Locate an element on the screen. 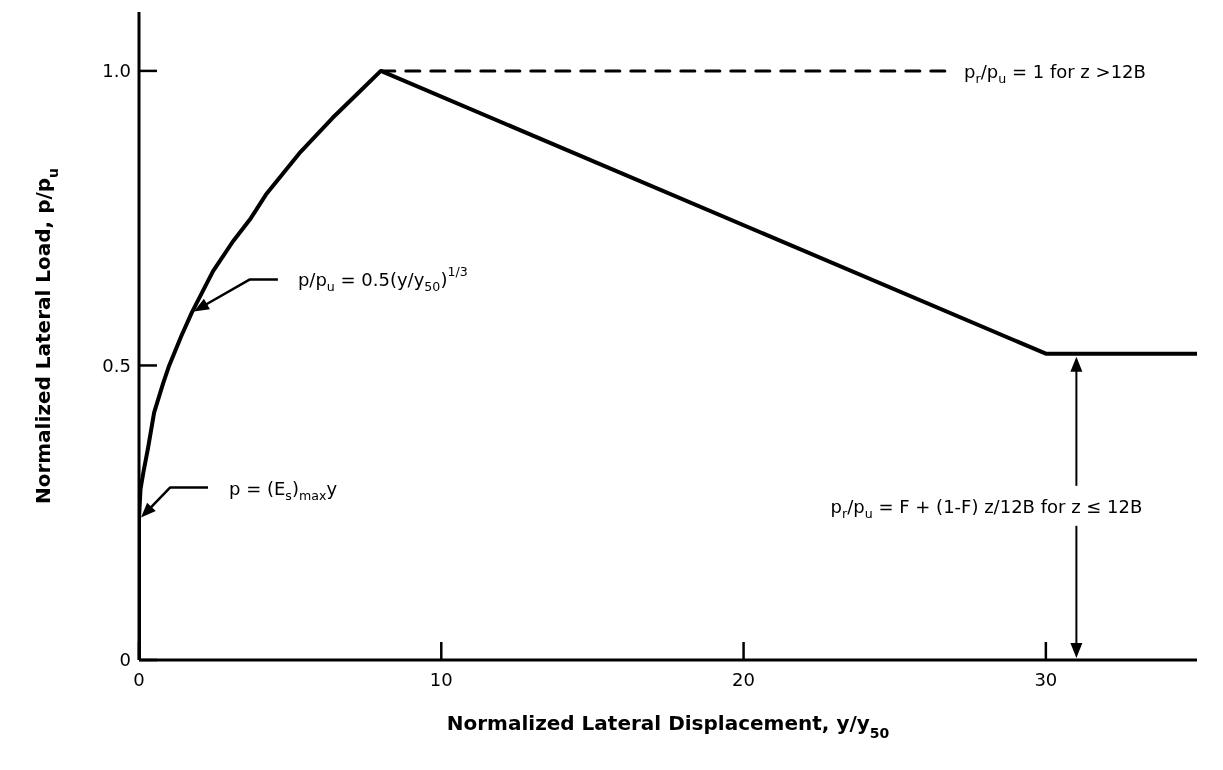 This screenshot has height=770, width=1223. x-tick-label: 10 is located at coordinates (441, 679).